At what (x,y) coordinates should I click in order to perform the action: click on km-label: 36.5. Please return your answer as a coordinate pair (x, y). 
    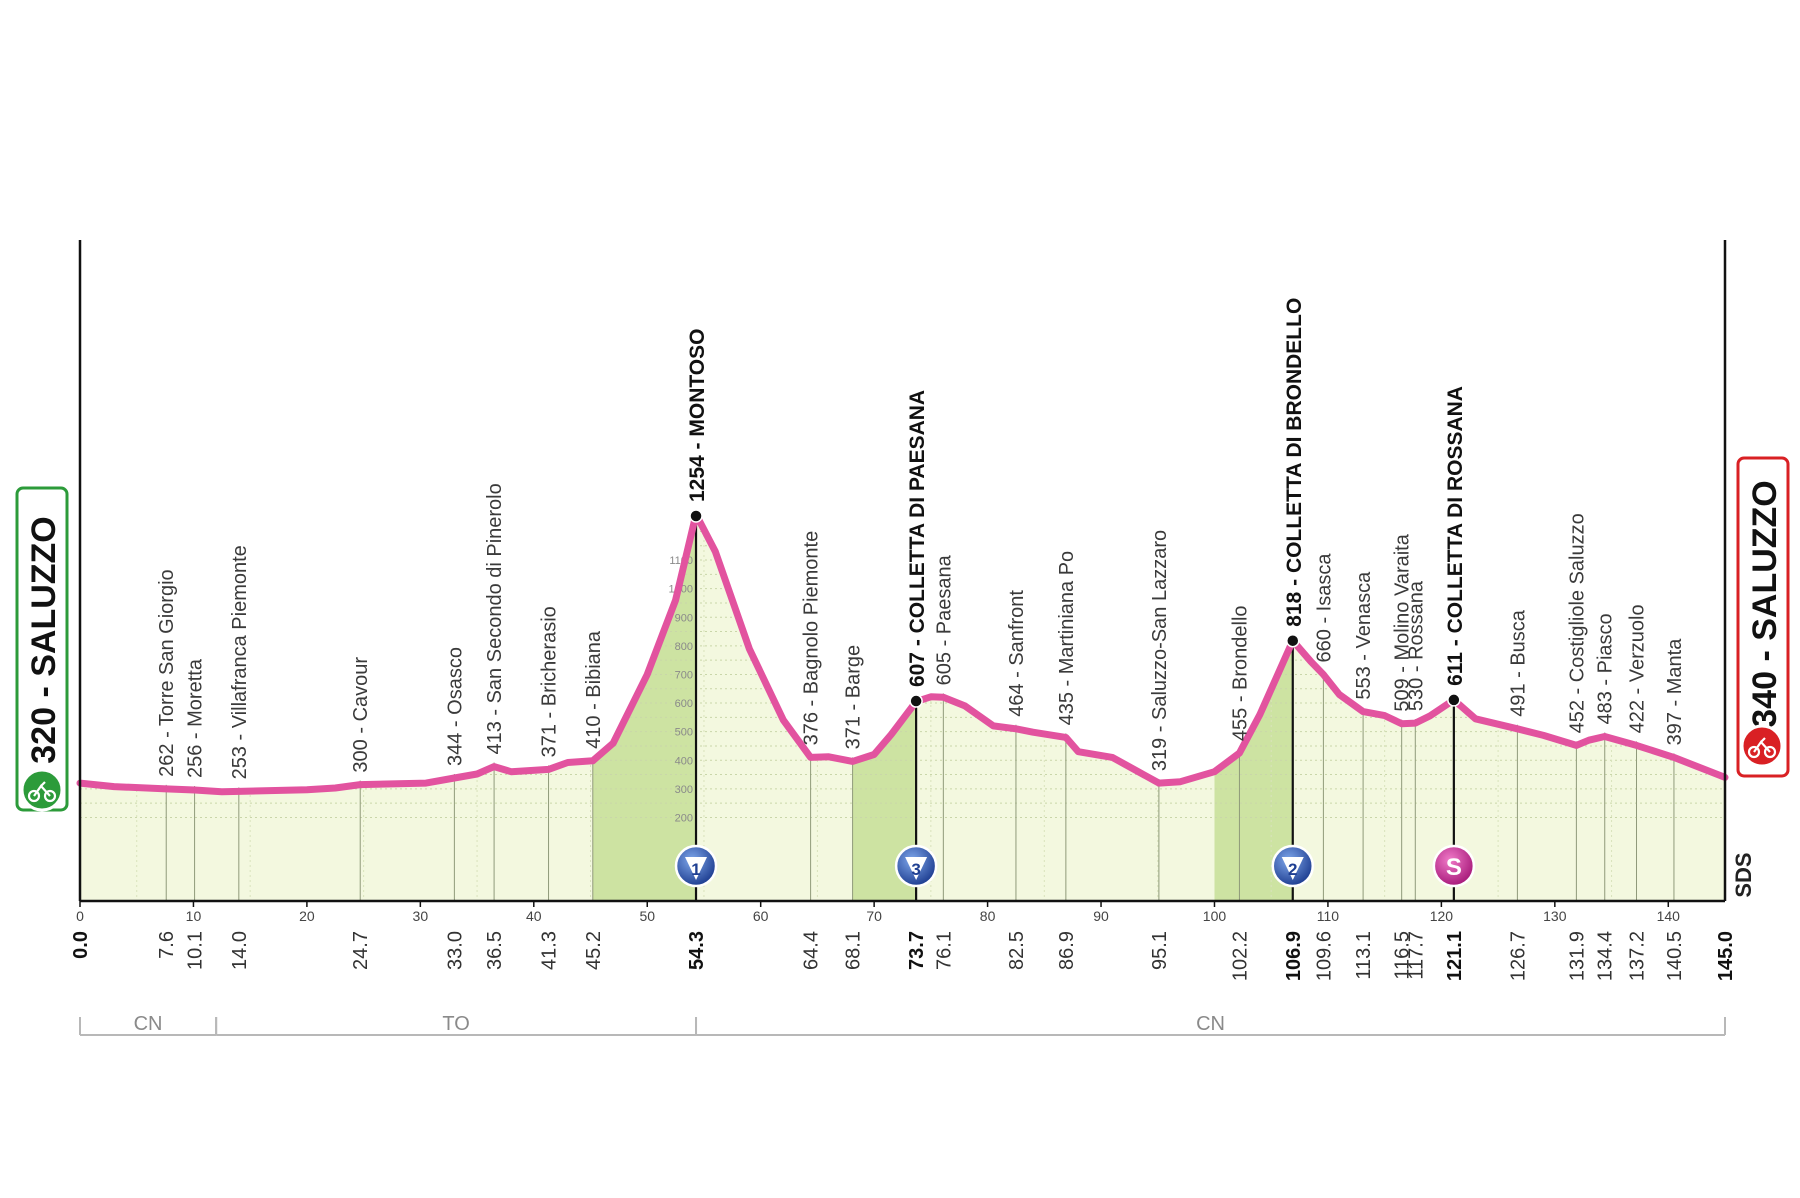
    Looking at the image, I should click on (495, 950).